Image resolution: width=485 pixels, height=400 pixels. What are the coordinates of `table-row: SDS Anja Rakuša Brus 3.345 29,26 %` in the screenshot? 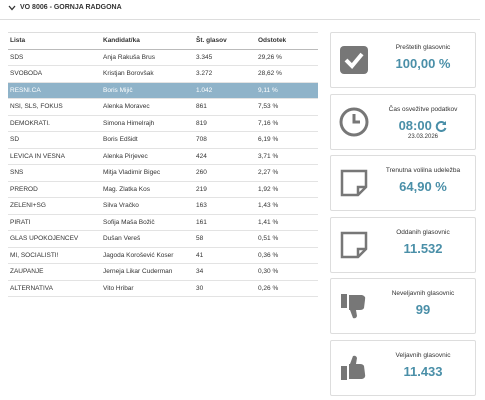 It's located at (163, 57).